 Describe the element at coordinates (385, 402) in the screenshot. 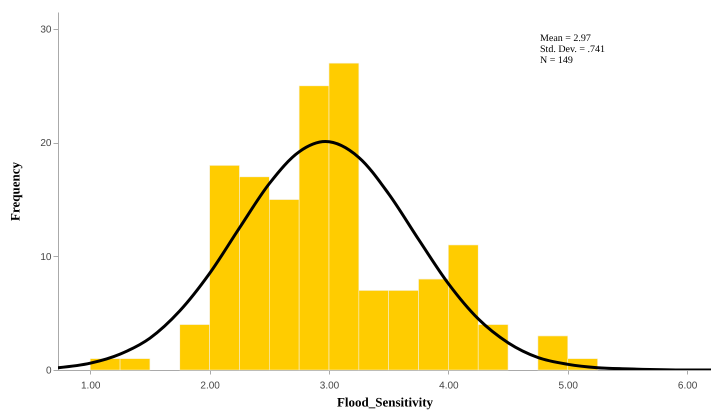

I see `x-axis-title: Flood_Sensitivity` at that location.